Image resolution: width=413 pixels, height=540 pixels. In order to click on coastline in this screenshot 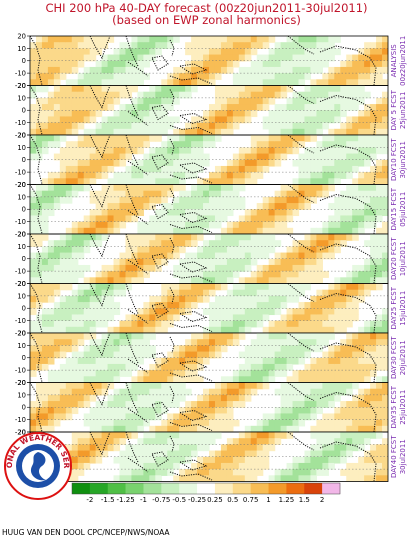, I will do `click(193, 366)`.